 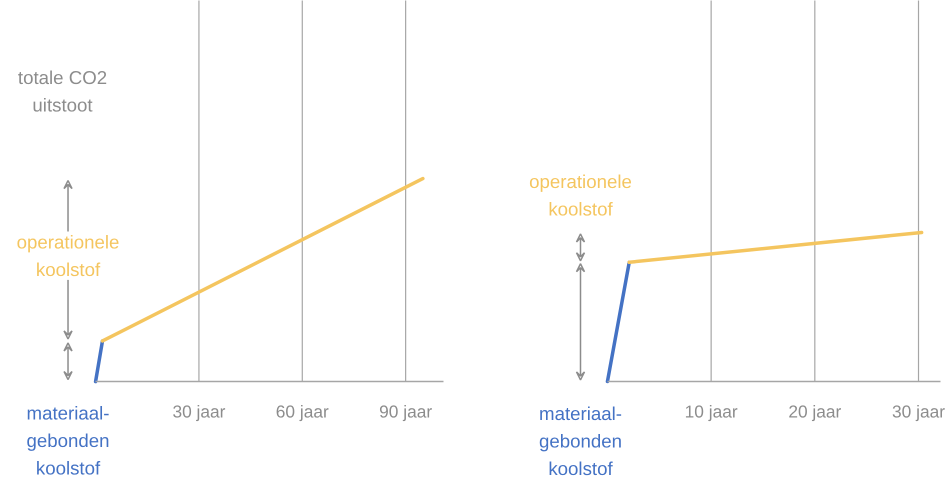 I want to click on text: totale CO2 uitstoot, so click(x=63, y=91).